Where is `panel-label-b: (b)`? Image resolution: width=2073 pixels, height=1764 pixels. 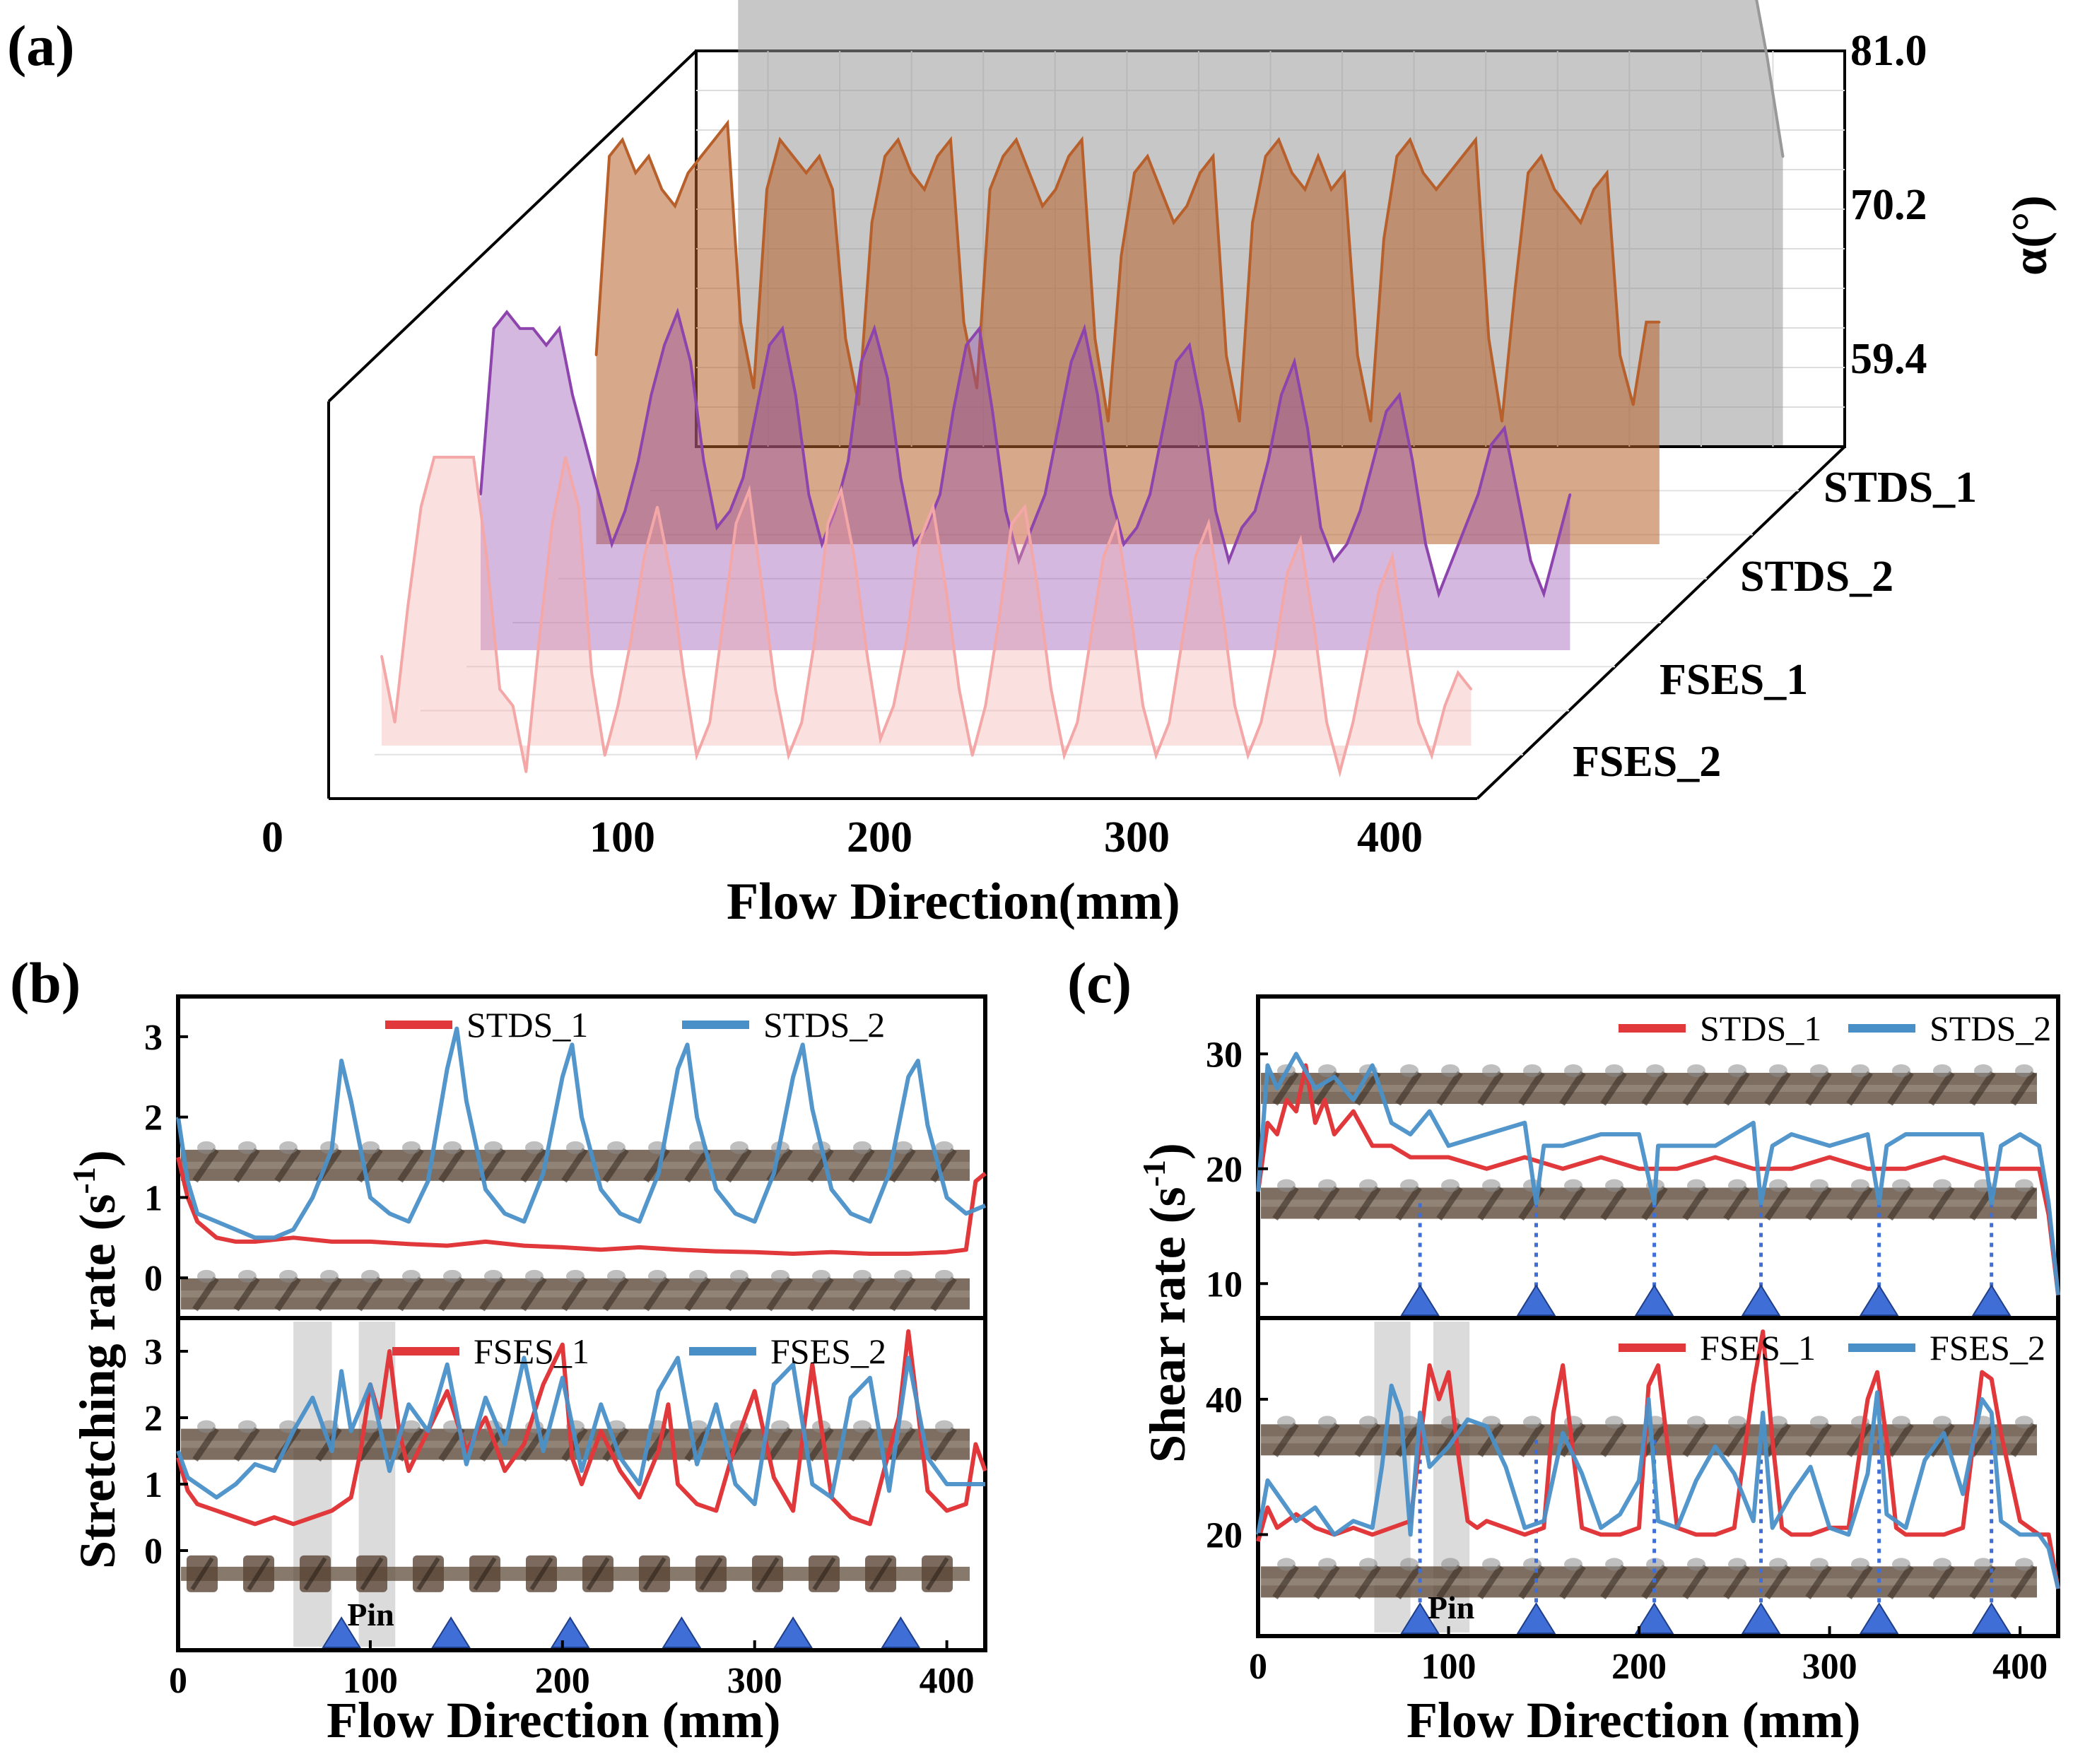 panel-label-b: (b) is located at coordinates (45, 983).